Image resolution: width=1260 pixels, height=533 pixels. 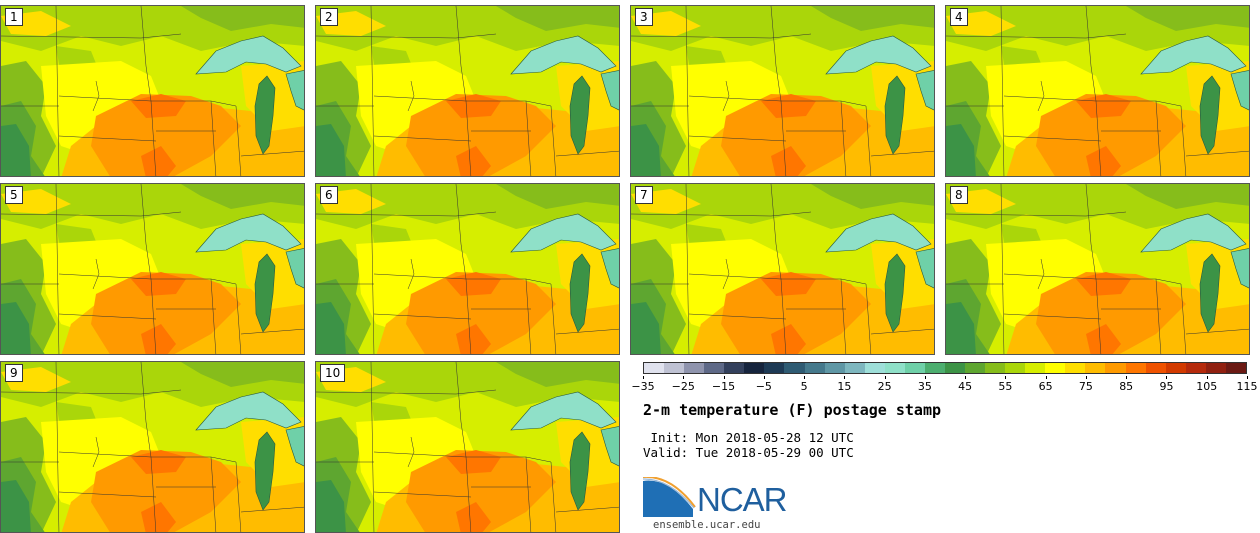 What do you see at coordinates (1207, 386) in the screenshot?
I see `colorbar-tick-label: 105` at bounding box center [1207, 386].